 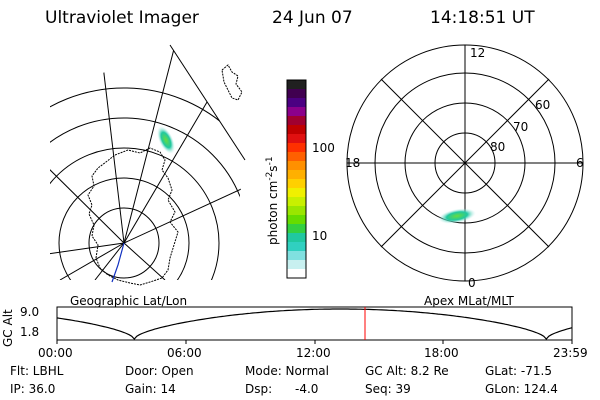 What do you see at coordinates (166, 140) in the screenshot?
I see `aurora-emission-geo` at bounding box center [166, 140].